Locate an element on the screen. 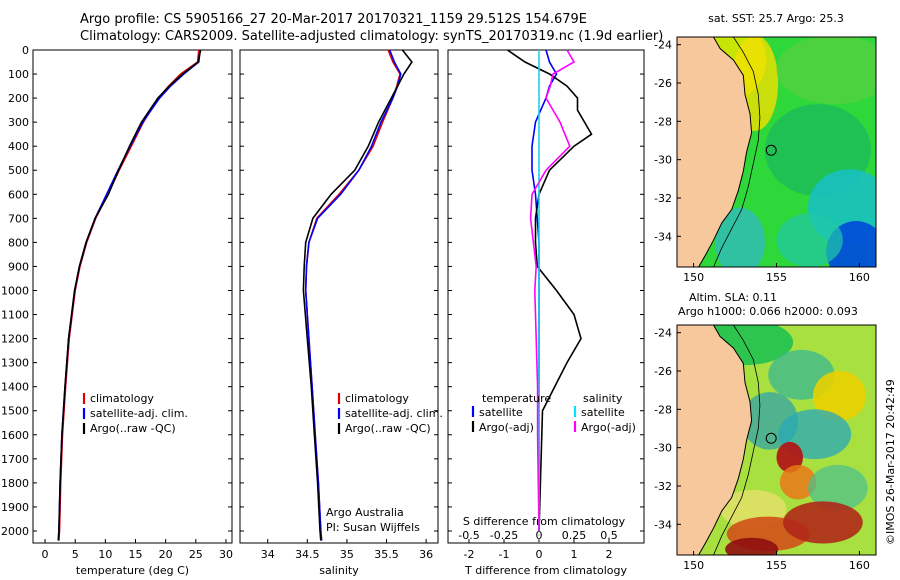 The height and width of the screenshot is (580, 900). legend-label: Argo(-adj) is located at coordinates (506, 427).